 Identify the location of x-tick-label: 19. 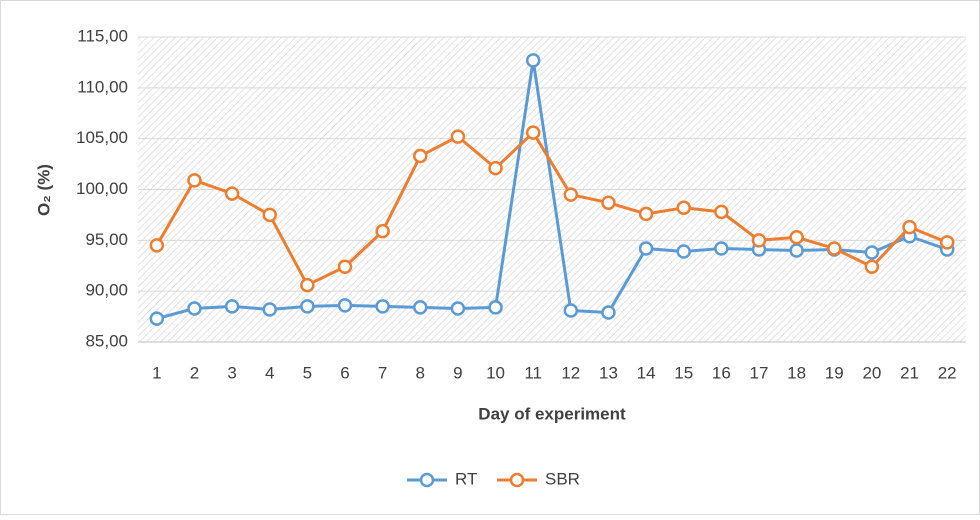
(834, 372).